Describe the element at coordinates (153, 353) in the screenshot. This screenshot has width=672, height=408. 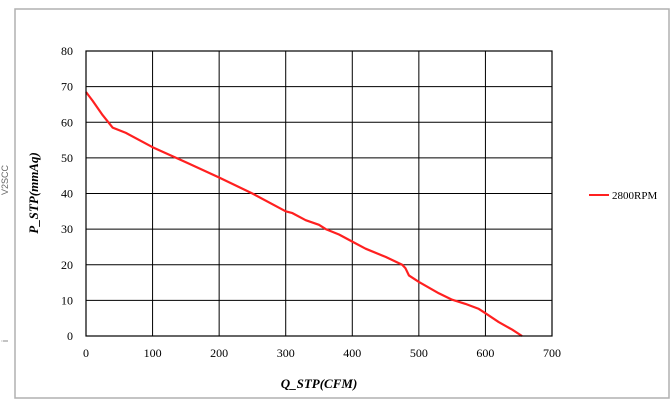
I see `x-tick-label: 100` at that location.